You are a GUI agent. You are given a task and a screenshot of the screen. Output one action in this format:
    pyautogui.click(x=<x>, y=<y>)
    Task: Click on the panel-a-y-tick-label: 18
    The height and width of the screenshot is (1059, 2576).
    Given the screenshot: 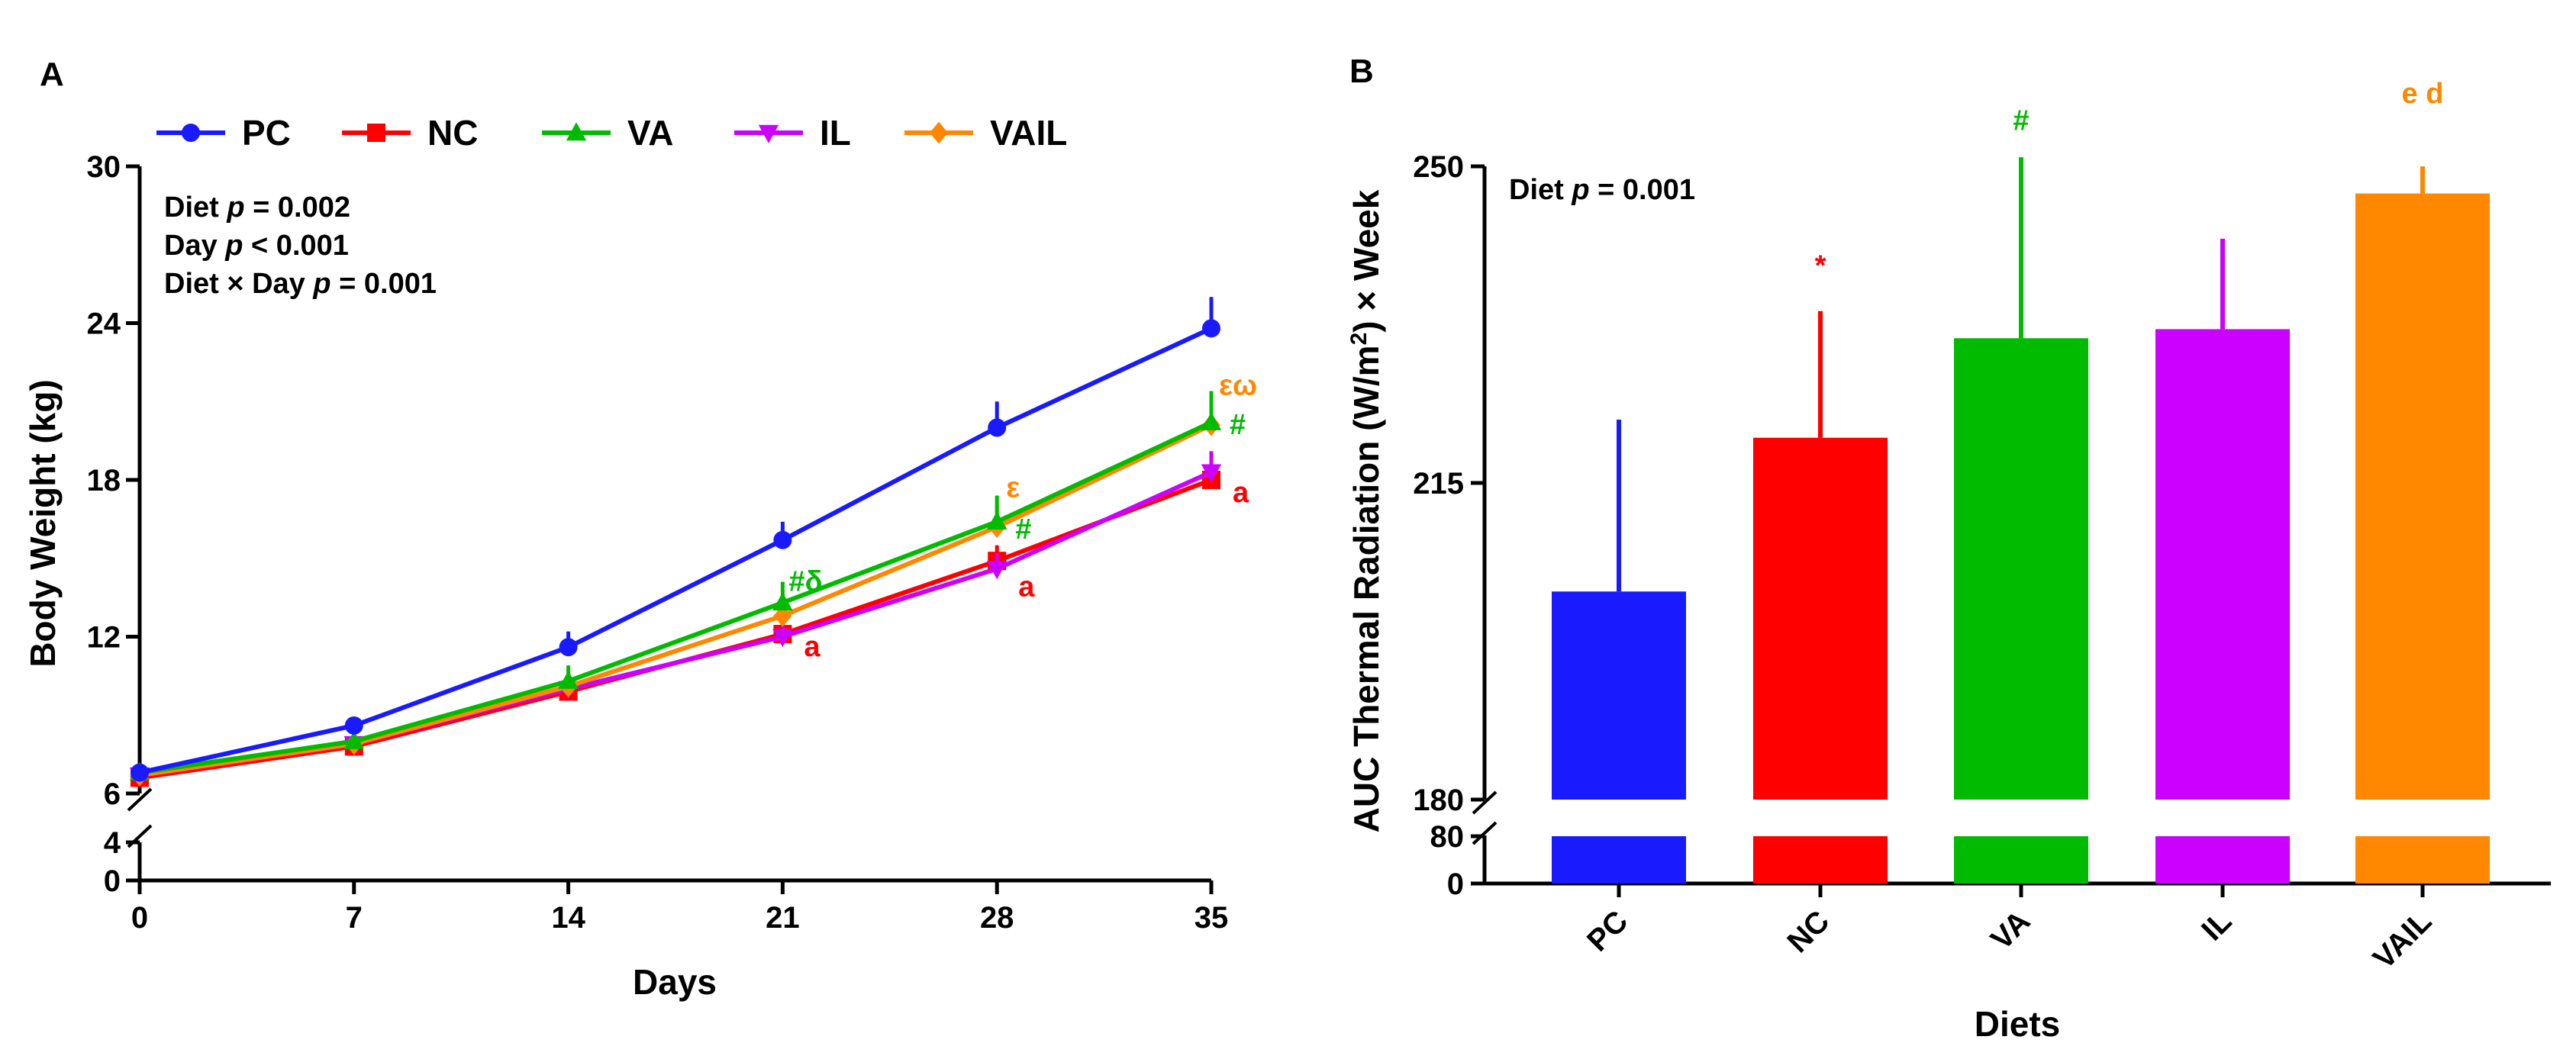 What is the action you would take?
    pyautogui.click(x=104, y=480)
    